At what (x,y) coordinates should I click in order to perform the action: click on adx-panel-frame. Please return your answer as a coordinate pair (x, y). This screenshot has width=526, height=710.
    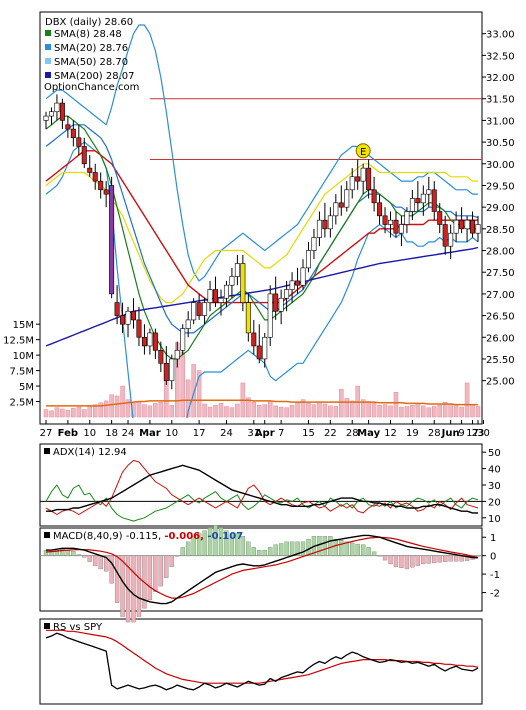
    Looking at the image, I should click on (261, 485).